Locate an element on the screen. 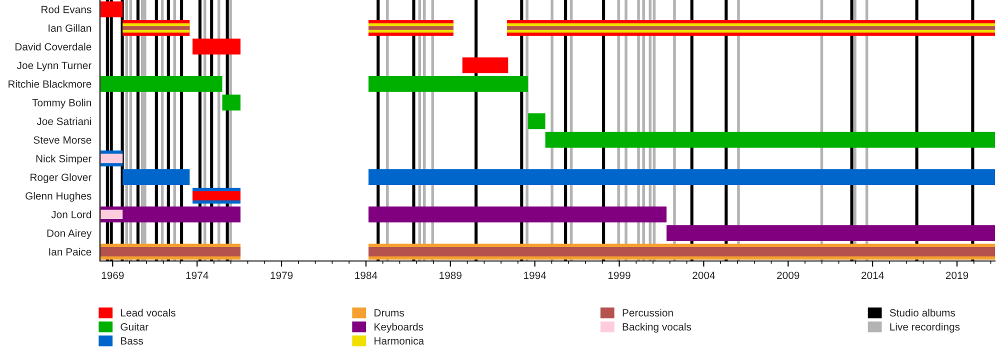 Image resolution: width=1000 pixels, height=360 pixels. legend-label: Guitar is located at coordinates (134, 326).